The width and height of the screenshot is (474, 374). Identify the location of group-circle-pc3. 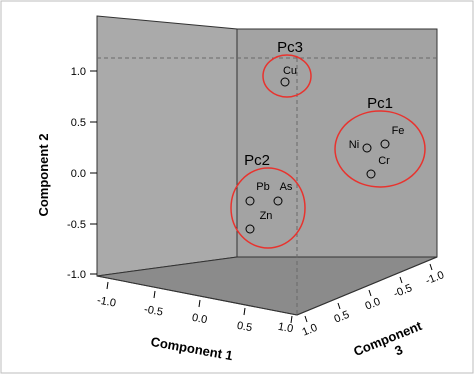
(287, 76).